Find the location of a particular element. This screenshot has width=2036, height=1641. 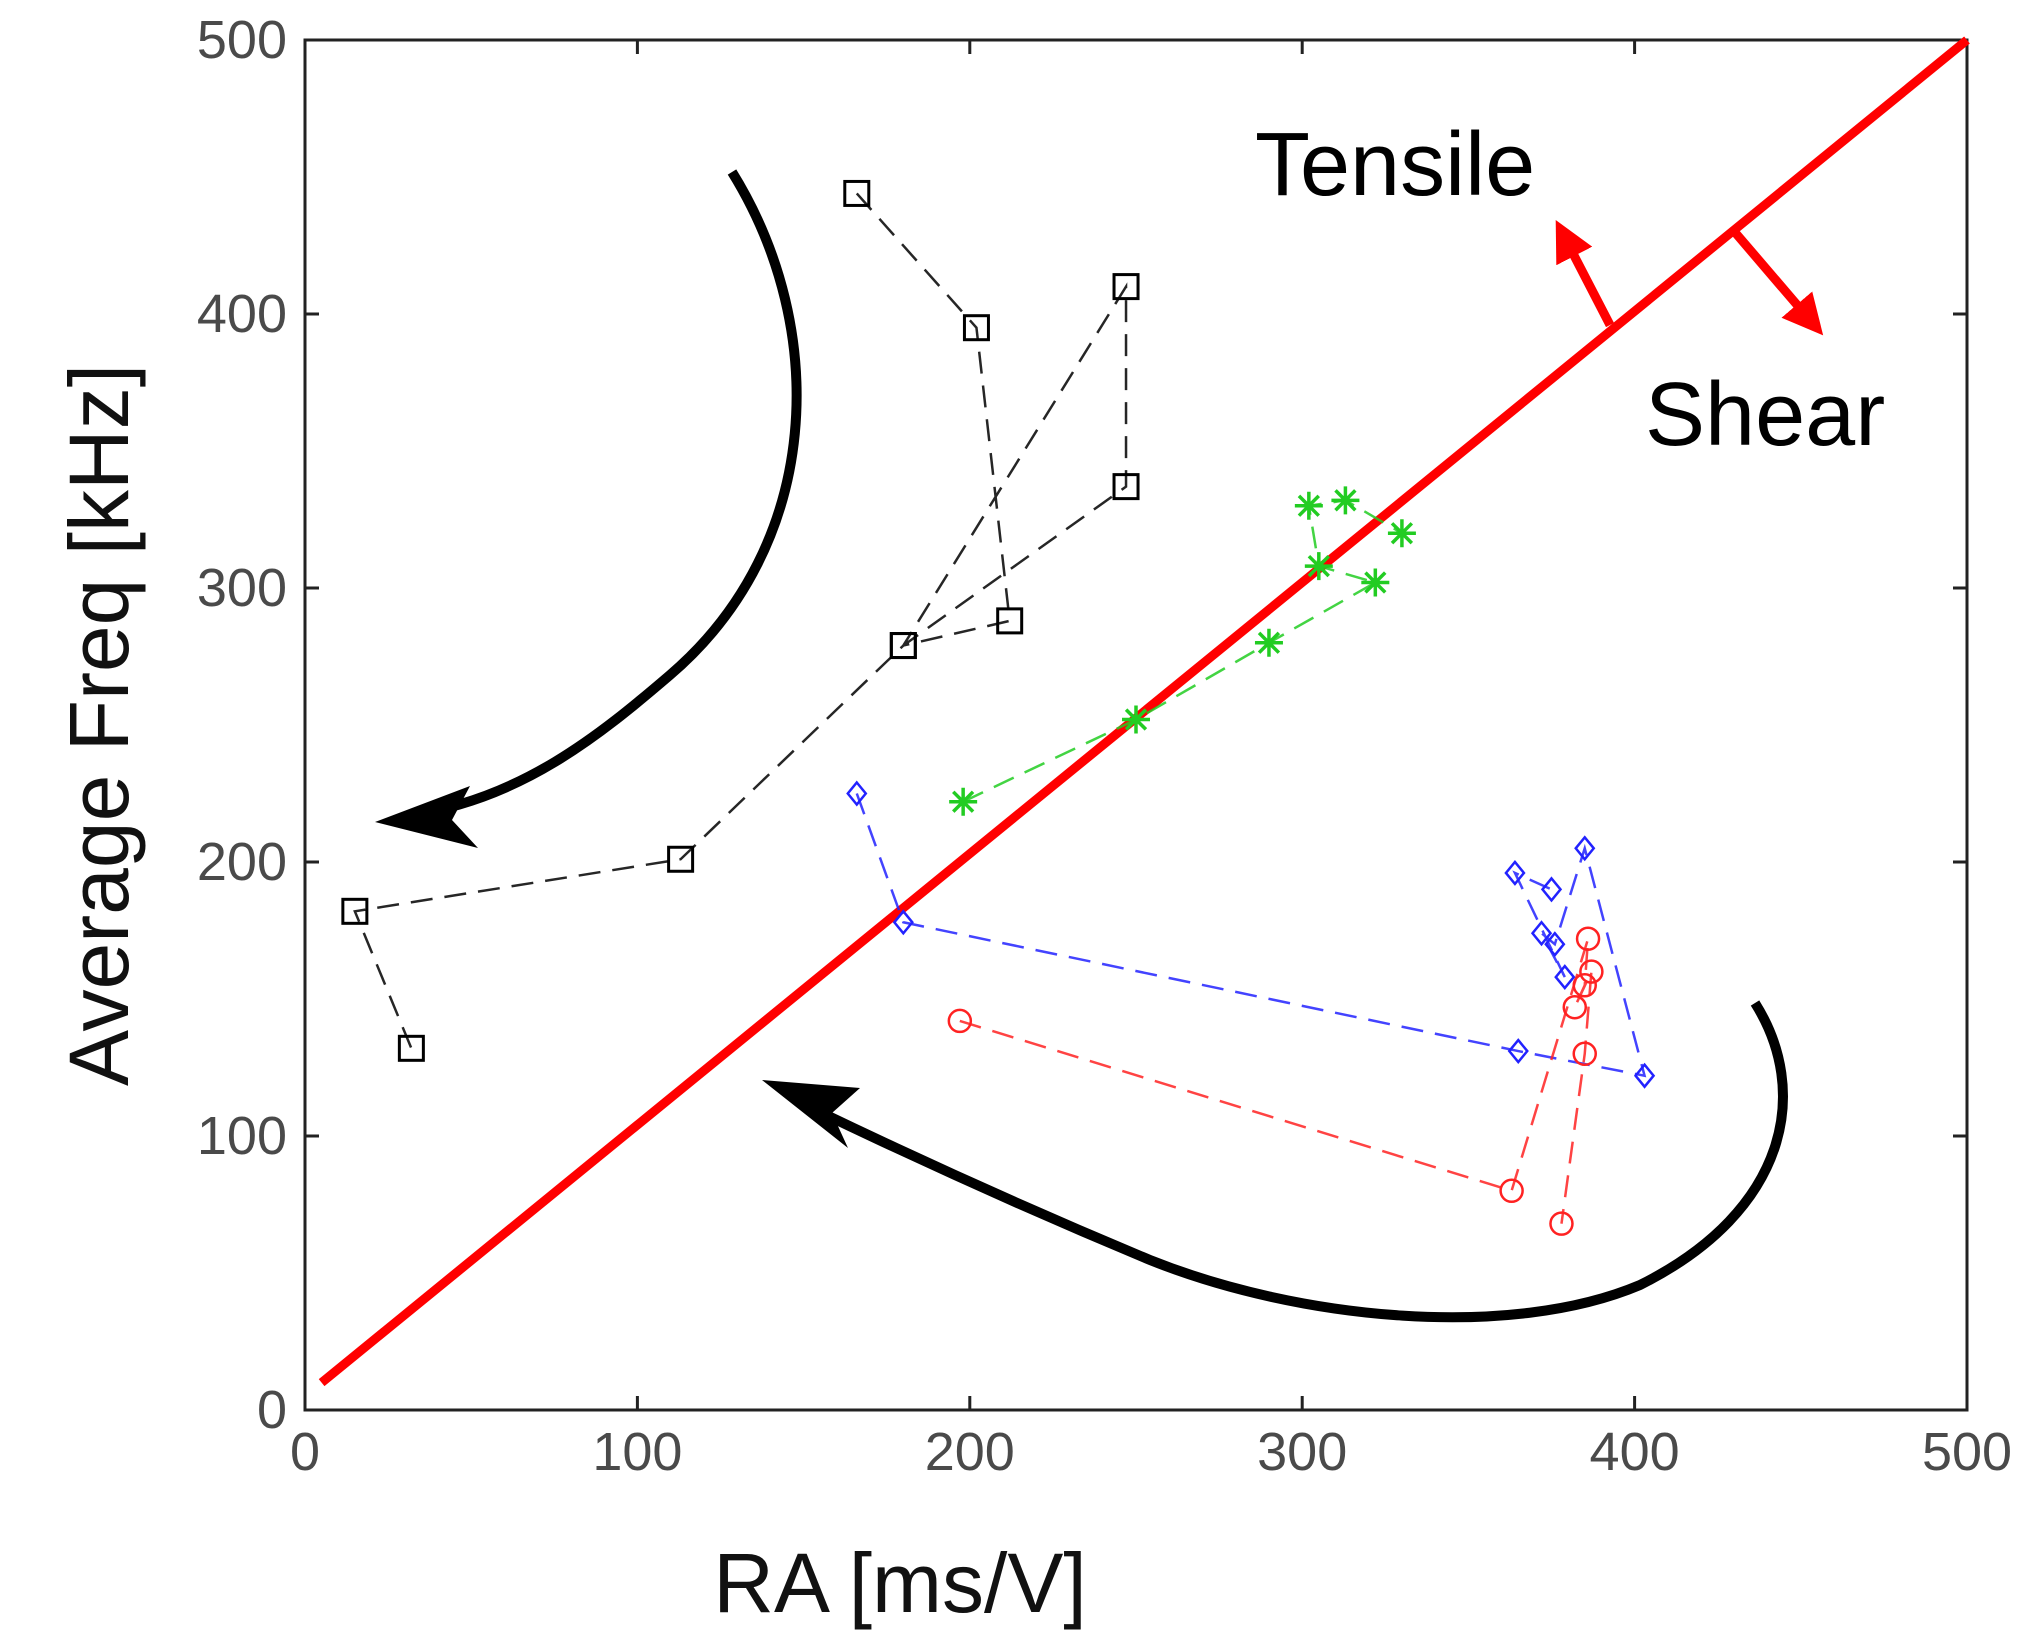

x-tick-label: 400 is located at coordinates (1635, 1452).